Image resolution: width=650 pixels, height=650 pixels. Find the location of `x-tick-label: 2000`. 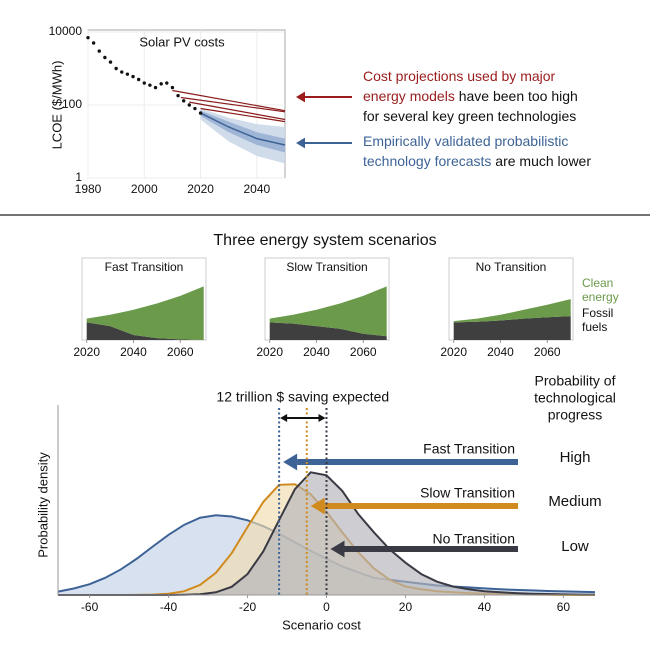

x-tick-label: 2000 is located at coordinates (144, 189).